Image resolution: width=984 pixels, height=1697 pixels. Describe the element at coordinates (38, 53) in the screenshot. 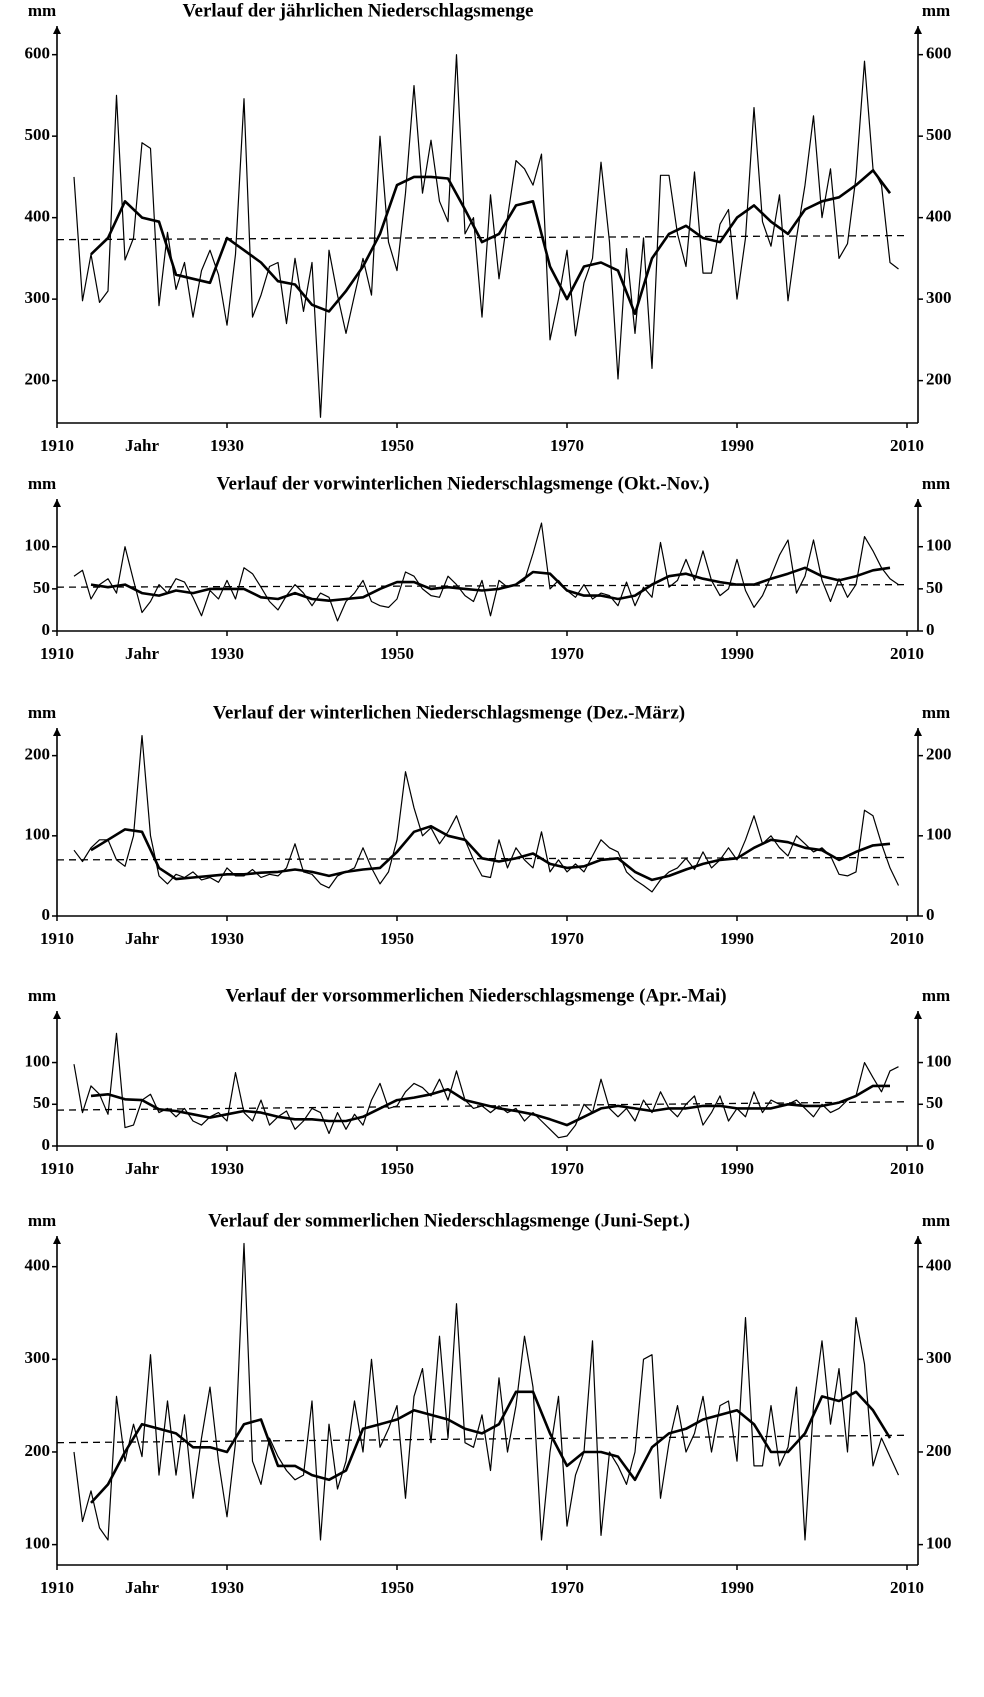

I see `y-tick-label: 600` at that location.